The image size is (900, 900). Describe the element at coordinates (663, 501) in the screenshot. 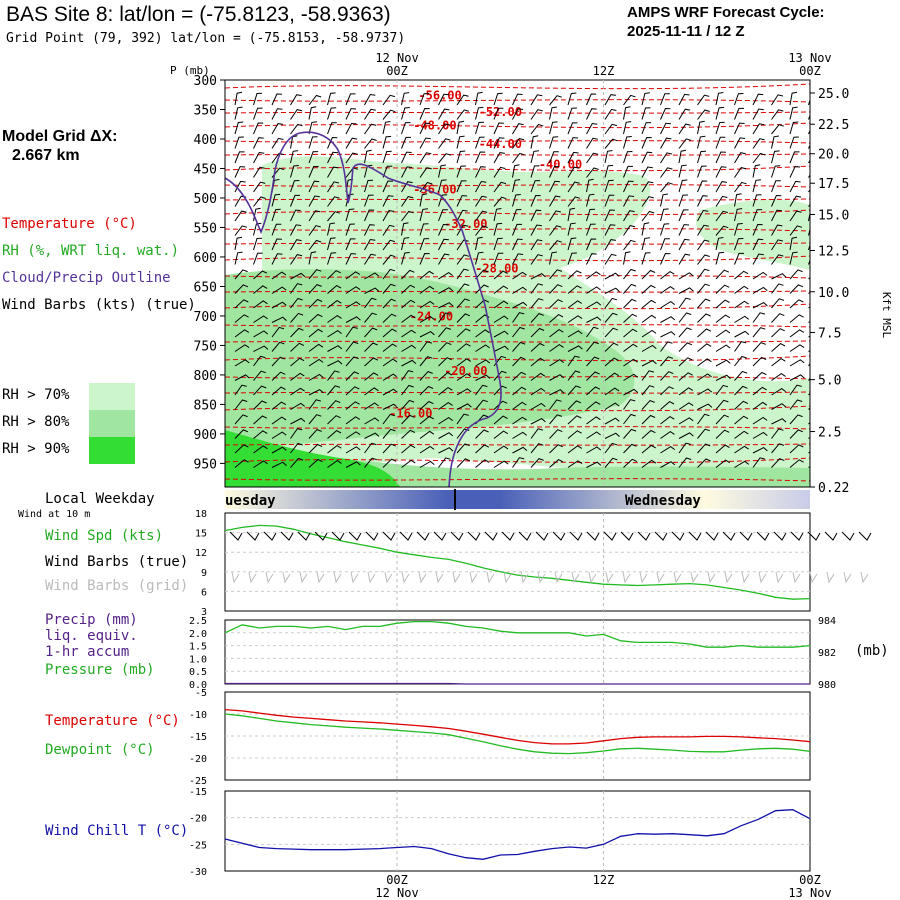

I see `weekday-wednesday: Wednesday` at that location.